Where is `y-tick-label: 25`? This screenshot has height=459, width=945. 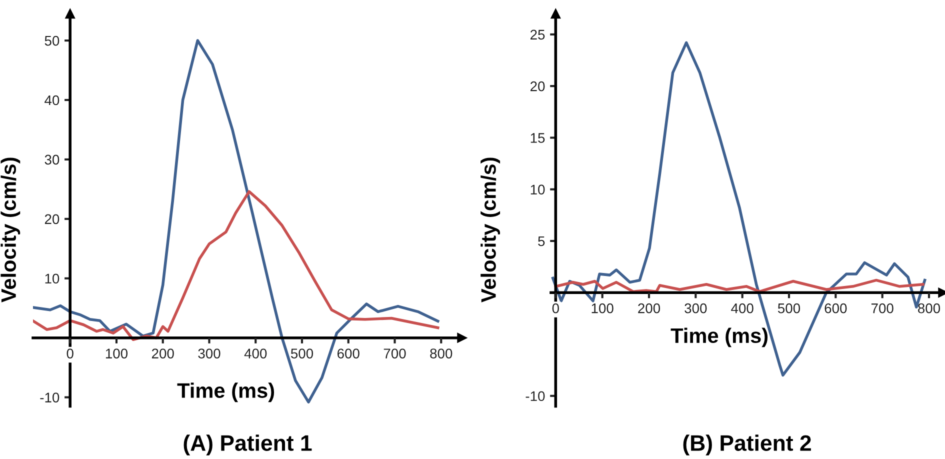 y-tick-label: 25 is located at coordinates (537, 35).